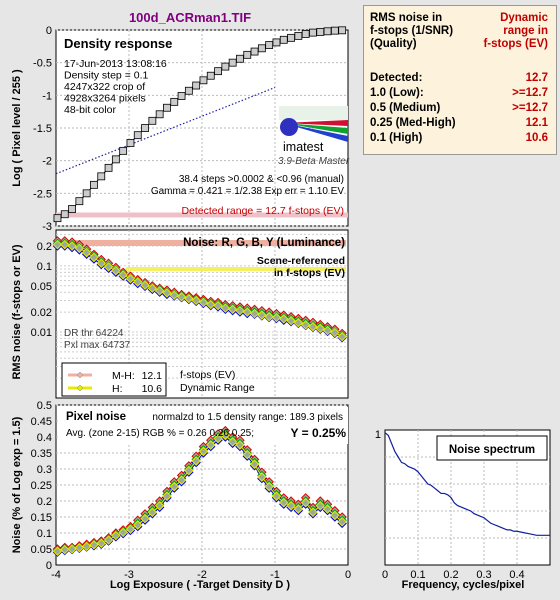 This screenshot has height=600, width=560. What do you see at coordinates (115, 64) in the screenshot?
I see `density-info-line: 17-Jun-2013 13:08:16` at bounding box center [115, 64].